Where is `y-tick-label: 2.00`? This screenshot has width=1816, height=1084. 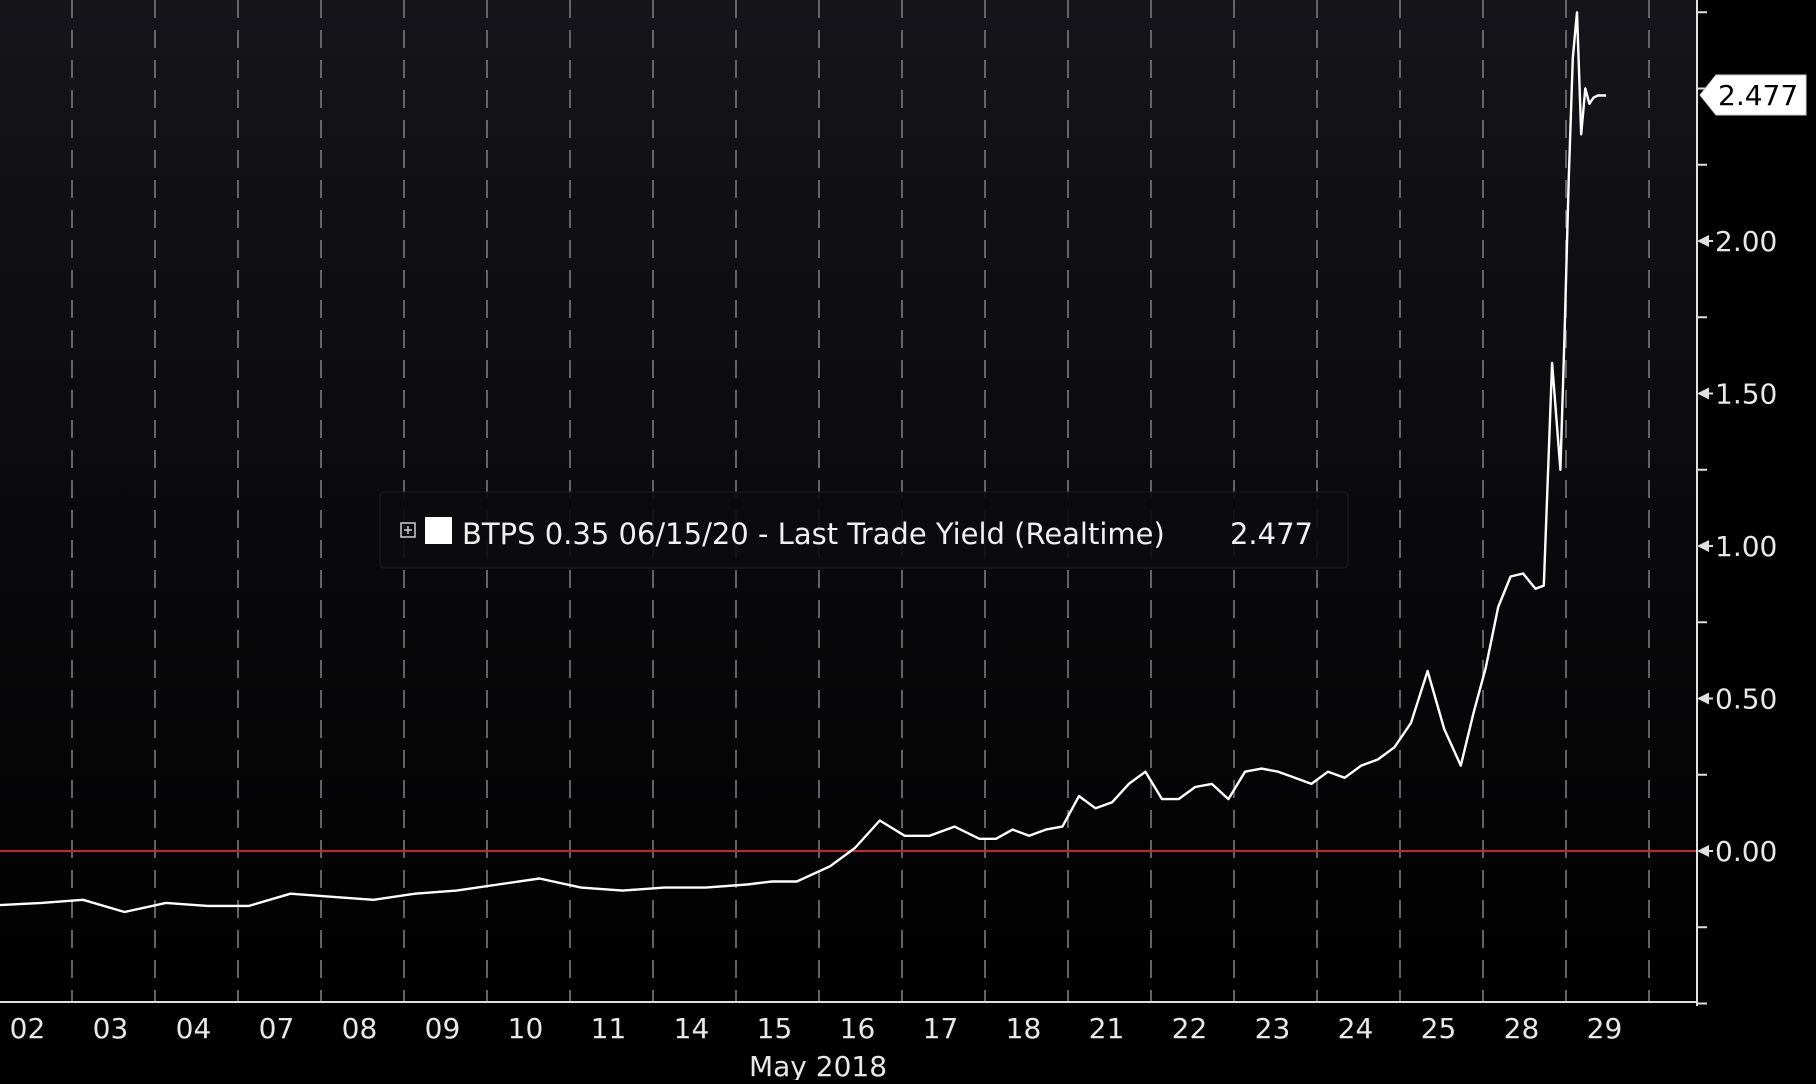 y-tick-label: 2.00 is located at coordinates (1746, 241).